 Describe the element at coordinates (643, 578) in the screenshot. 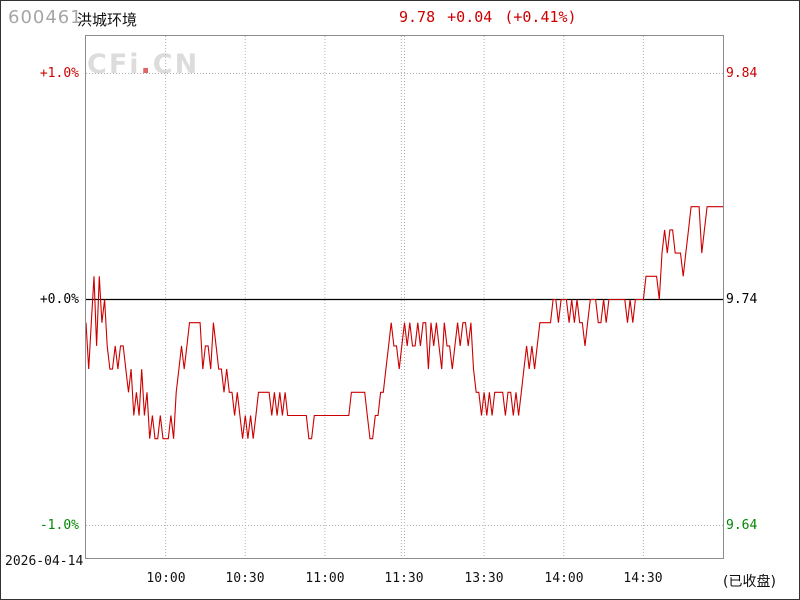

I see `x-axis-label-1430: 14:30` at that location.